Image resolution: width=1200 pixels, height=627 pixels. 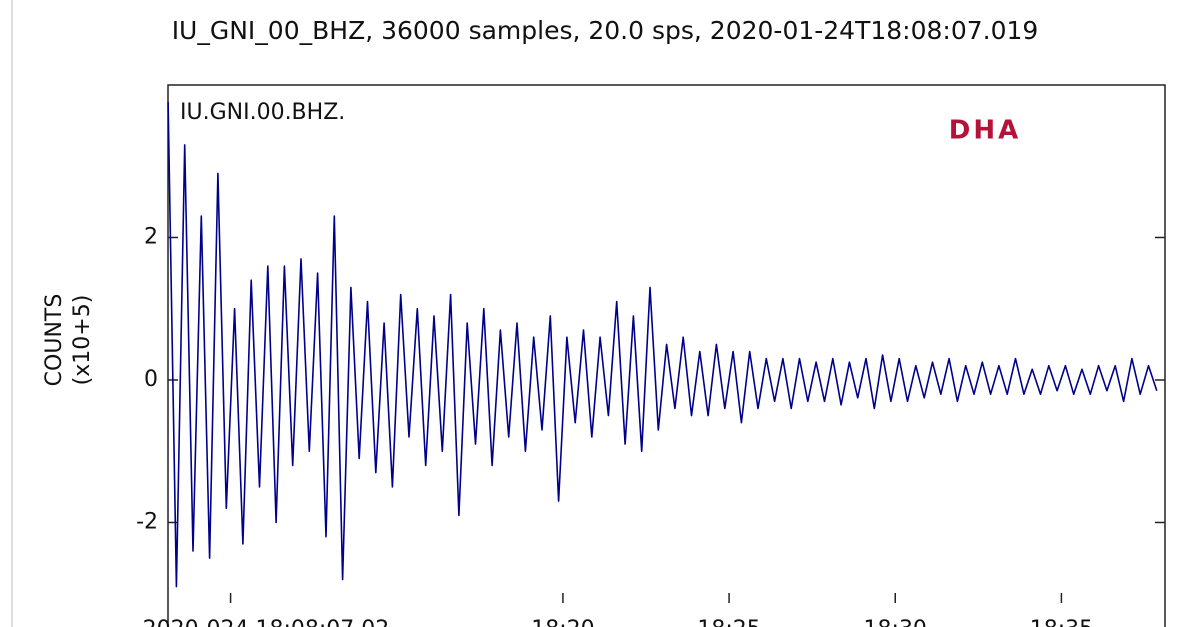 I want to click on x-tick-label: 18:25, so click(x=728, y=622).